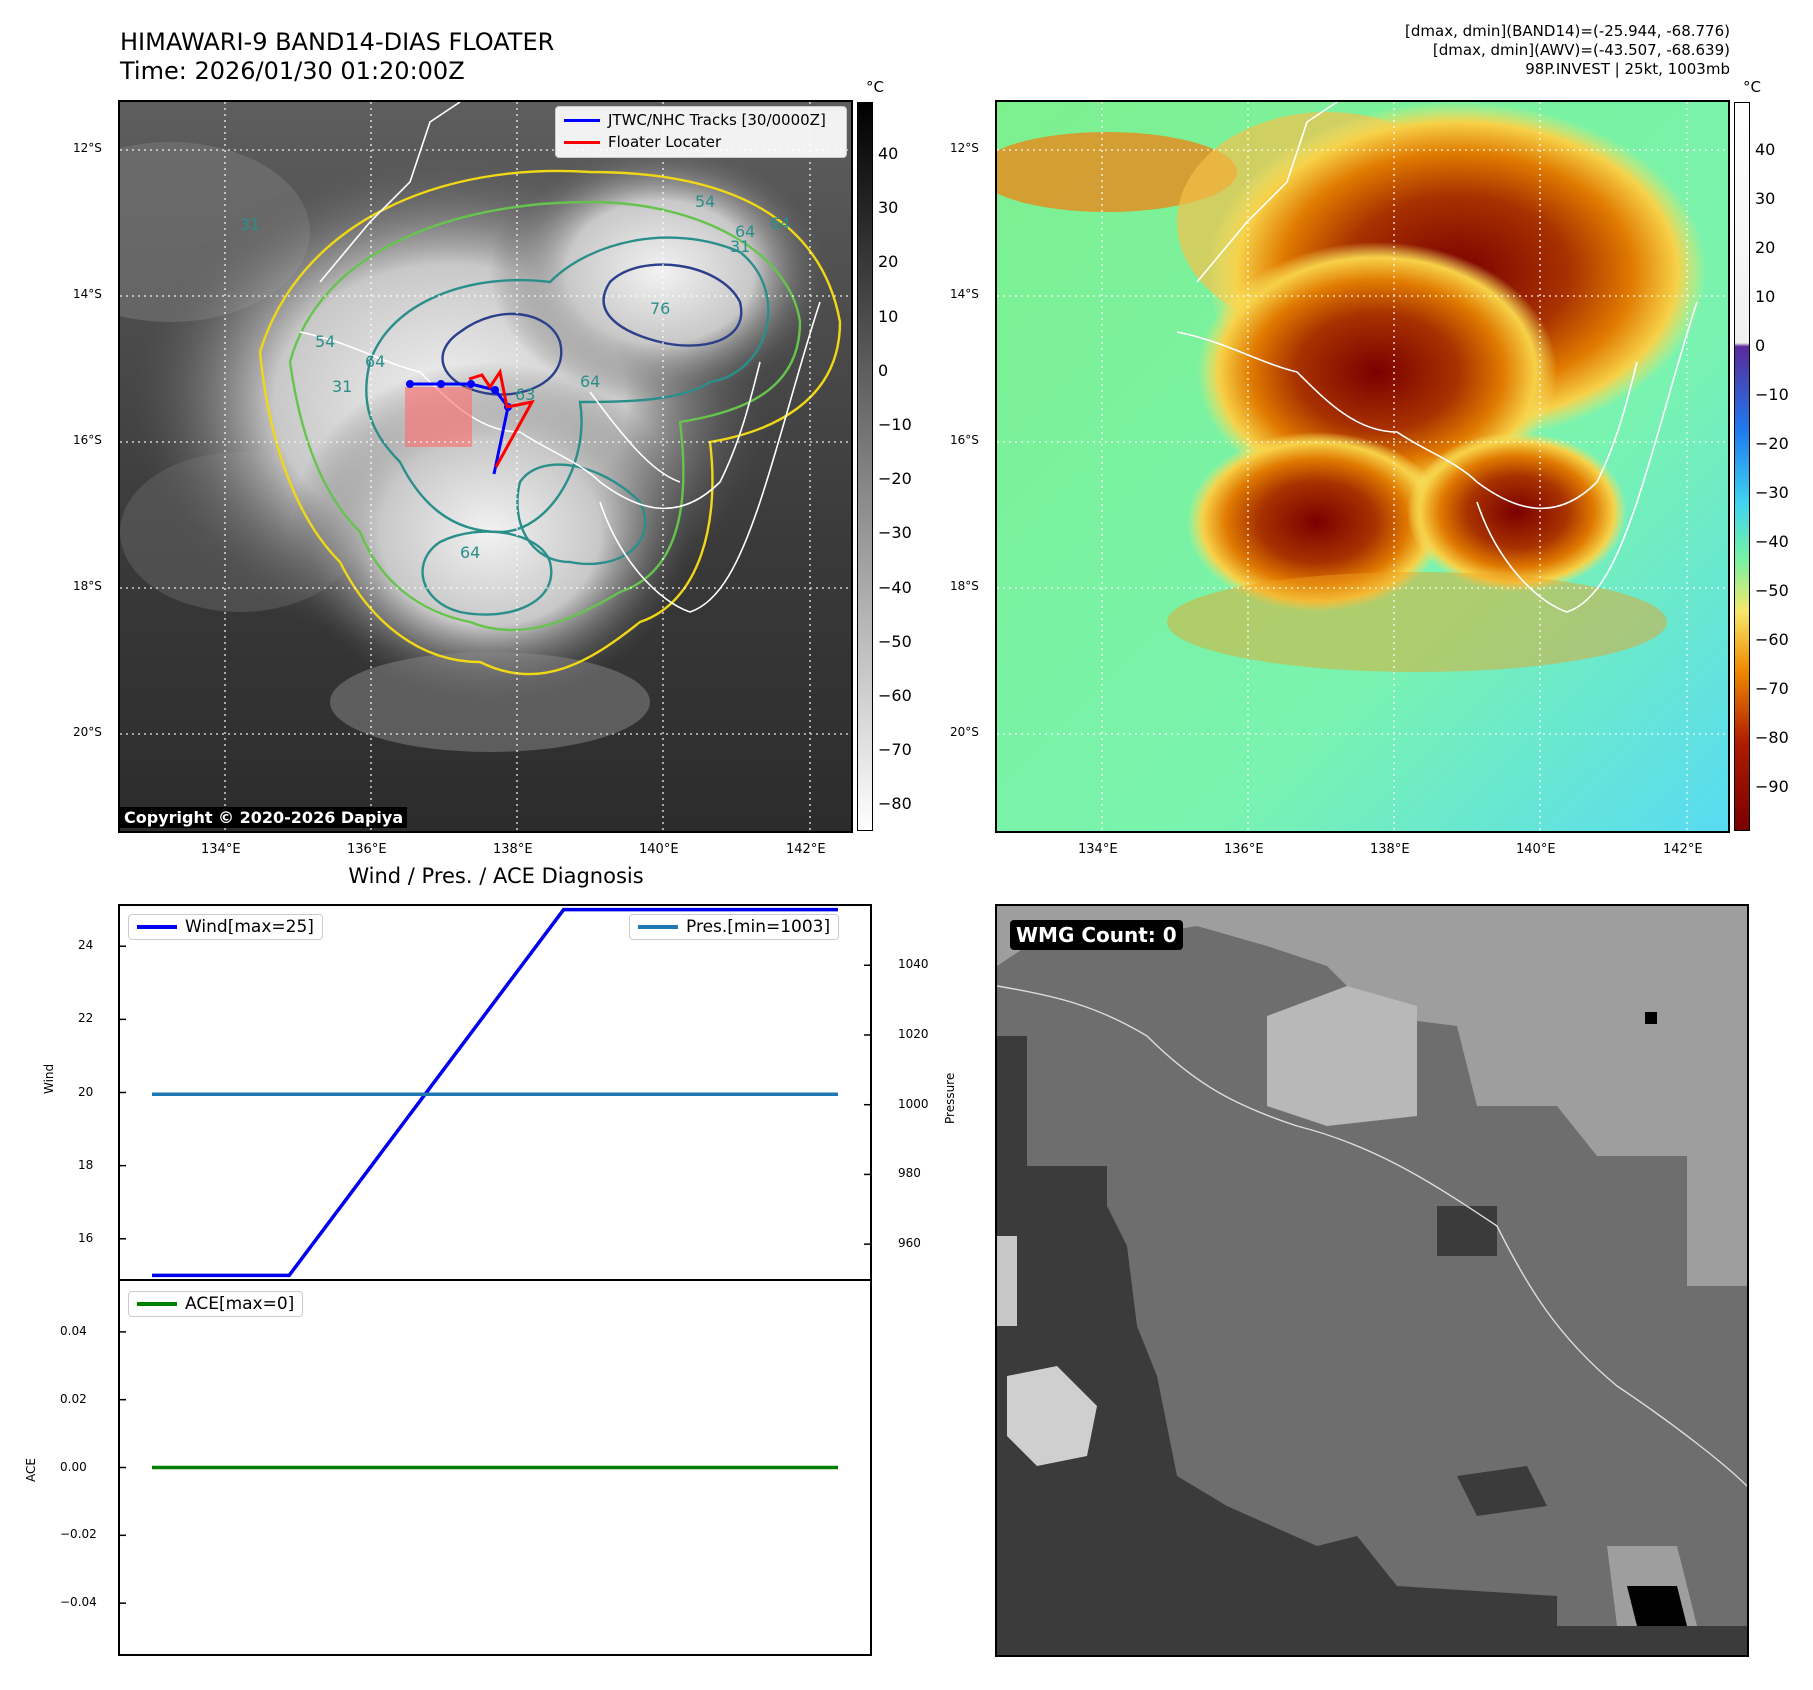  What do you see at coordinates (1096, 935) in the screenshot?
I see `wmg-count-badge: WMG Count: 0` at bounding box center [1096, 935].